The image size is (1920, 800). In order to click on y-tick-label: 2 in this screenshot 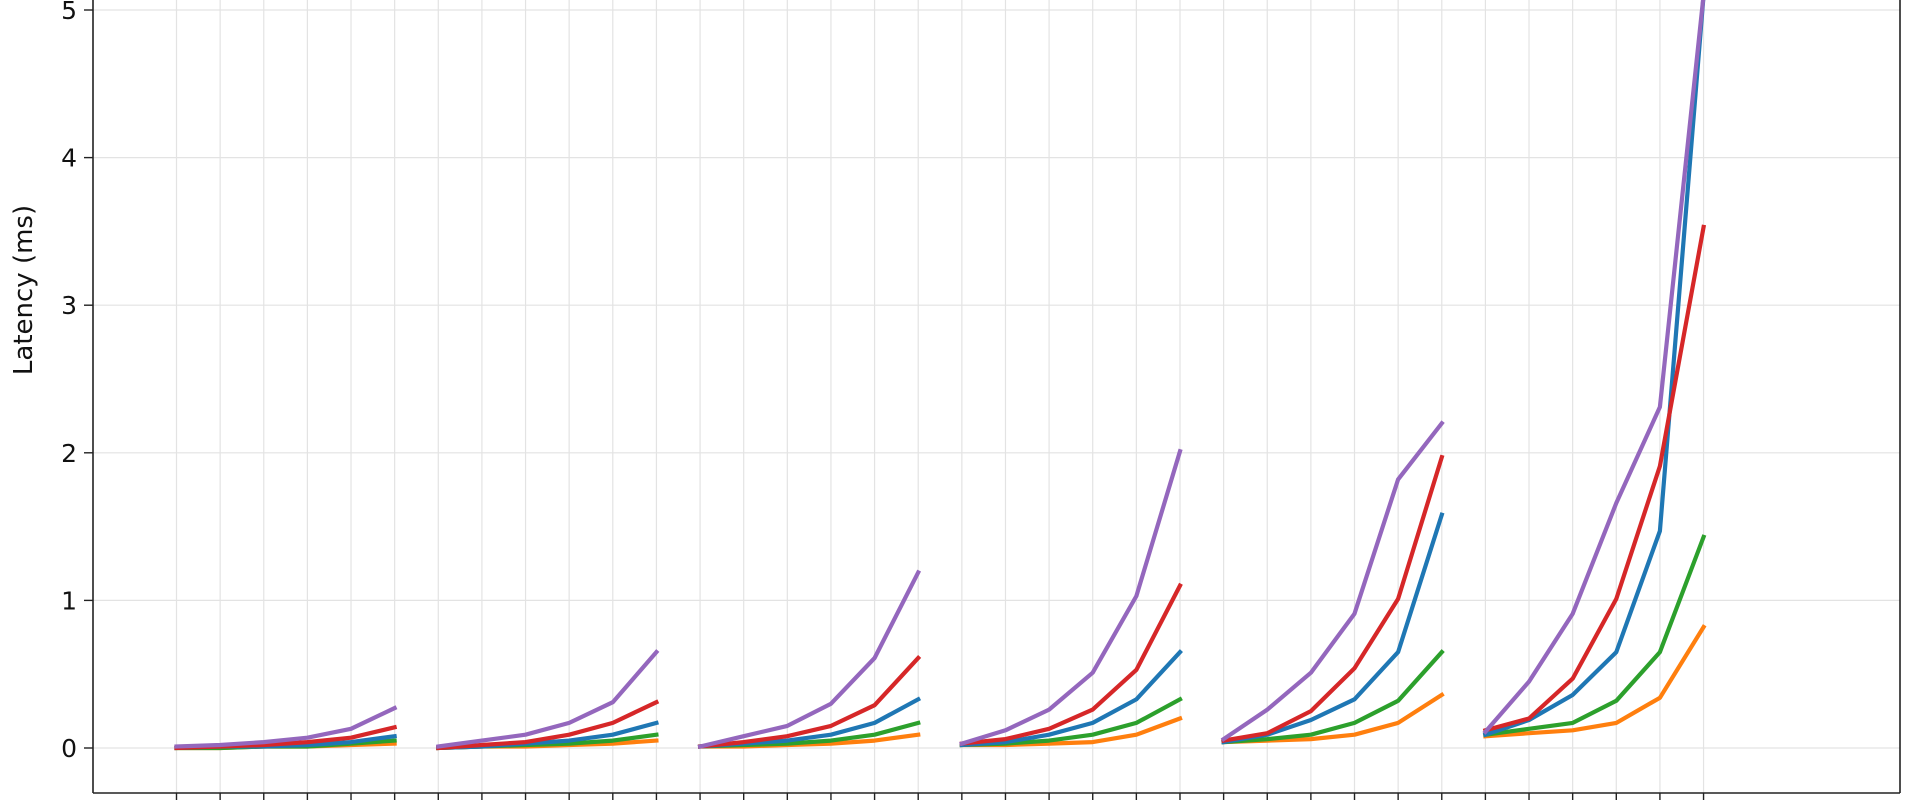, I will do `click(69, 453)`.